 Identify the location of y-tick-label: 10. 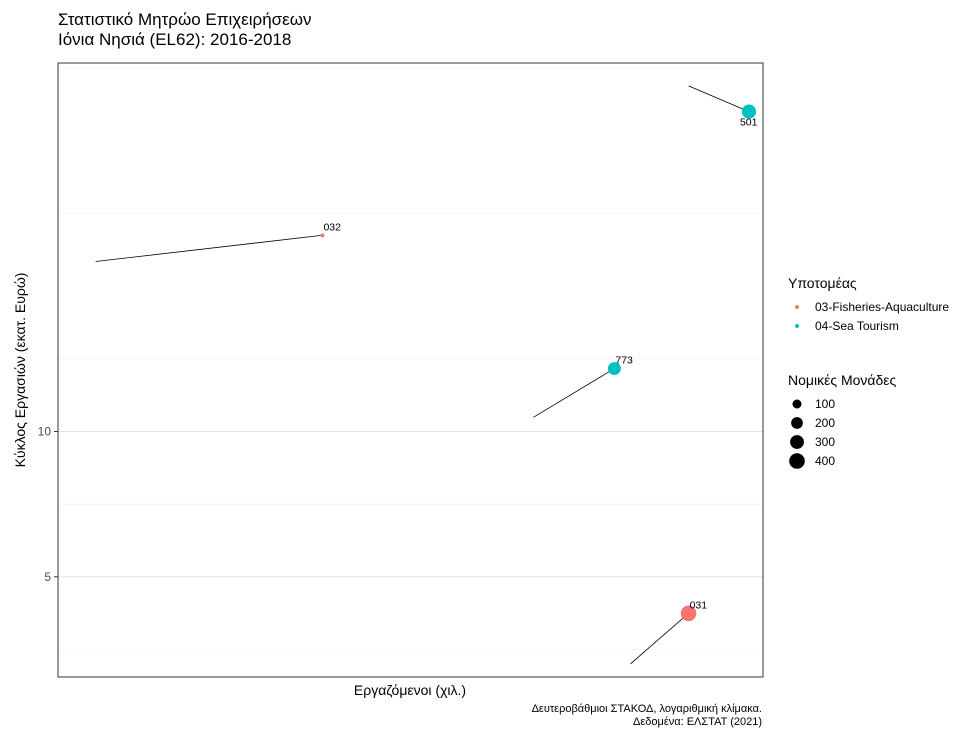
(45, 431).